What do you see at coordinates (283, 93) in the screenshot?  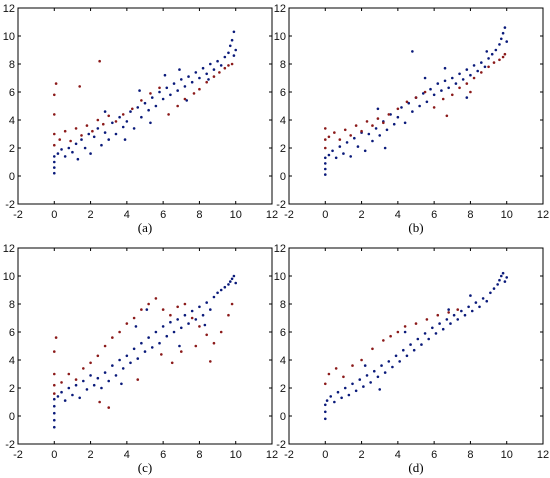 I see `y-tick-label: 6` at bounding box center [283, 93].